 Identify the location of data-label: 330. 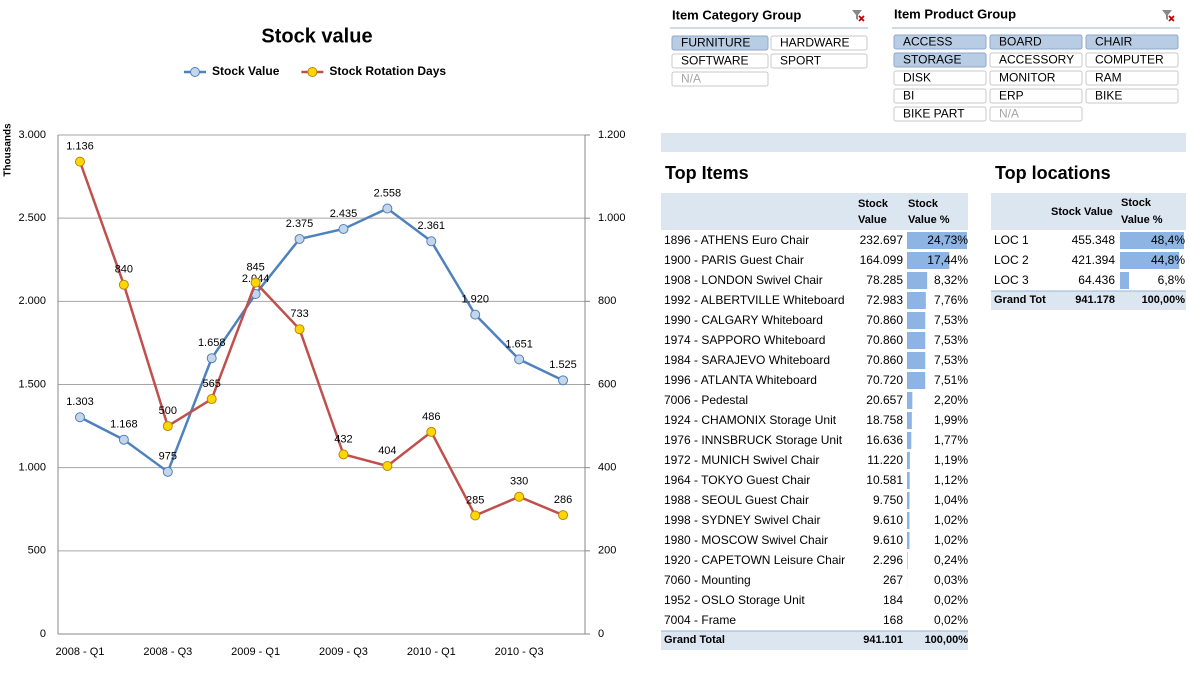
(519, 482).